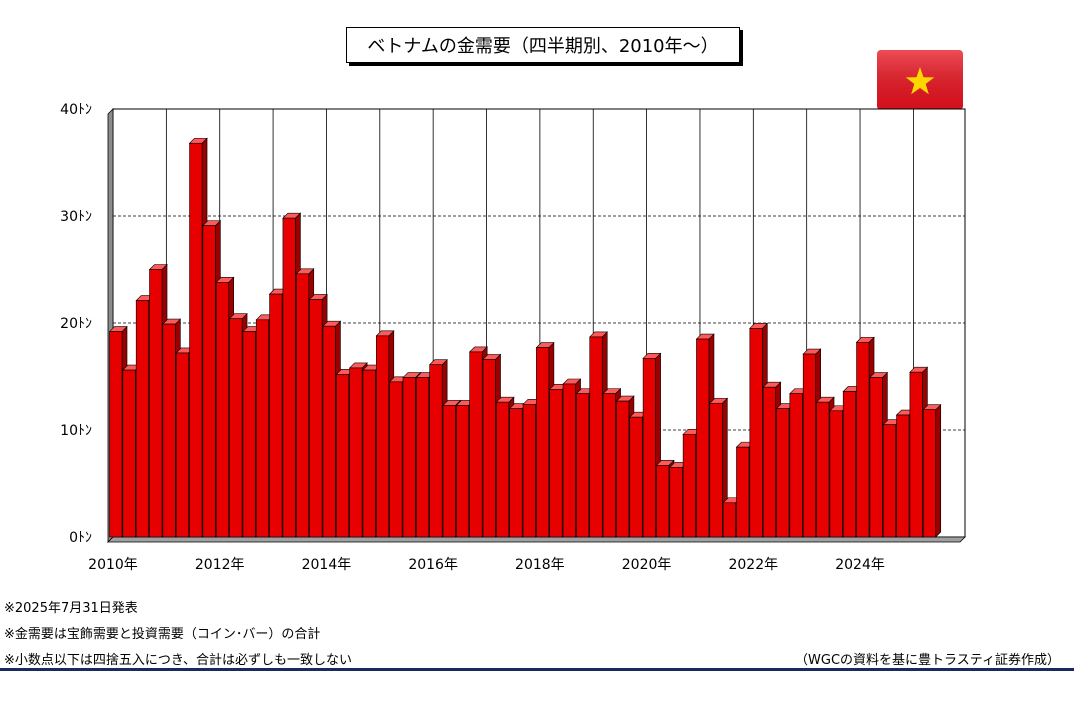  Describe the element at coordinates (76, 431) in the screenshot. I see `y-tick-label: 10ﾄﾝ` at that location.